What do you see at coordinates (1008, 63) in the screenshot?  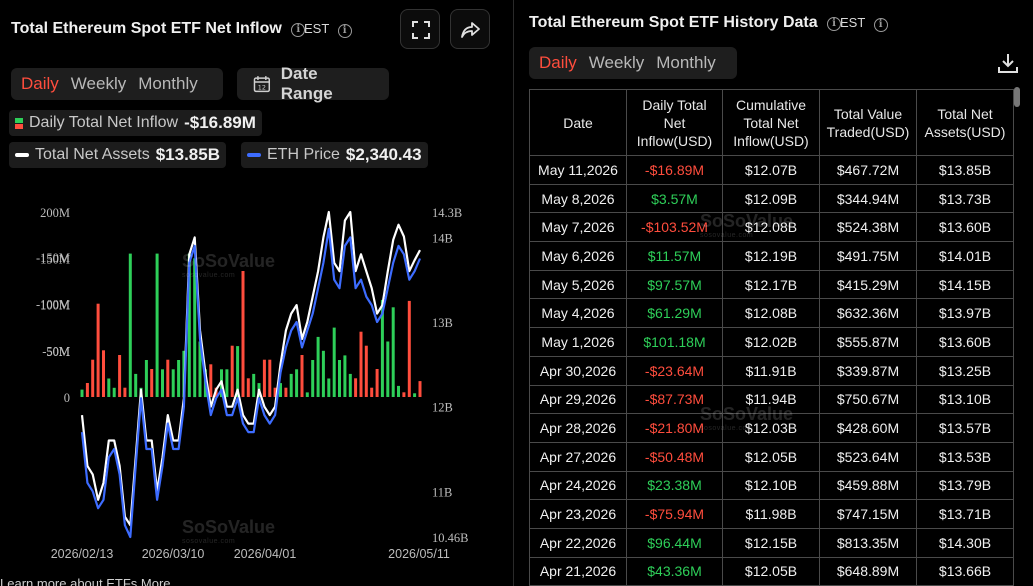 I see `download-icon` at bounding box center [1008, 63].